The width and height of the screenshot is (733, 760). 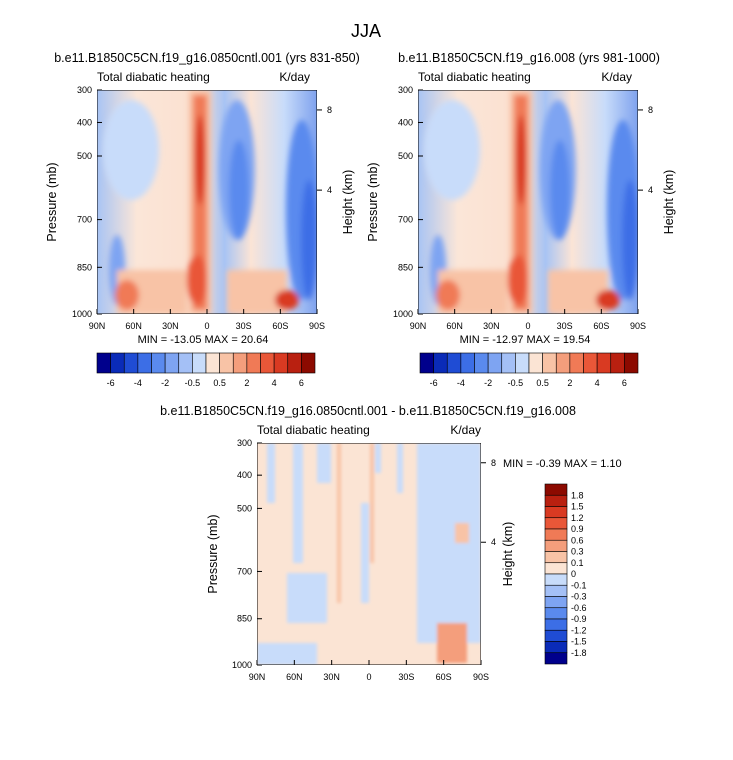 I want to click on panel-2-ylabel: Pressure (mb), so click(x=373, y=201).